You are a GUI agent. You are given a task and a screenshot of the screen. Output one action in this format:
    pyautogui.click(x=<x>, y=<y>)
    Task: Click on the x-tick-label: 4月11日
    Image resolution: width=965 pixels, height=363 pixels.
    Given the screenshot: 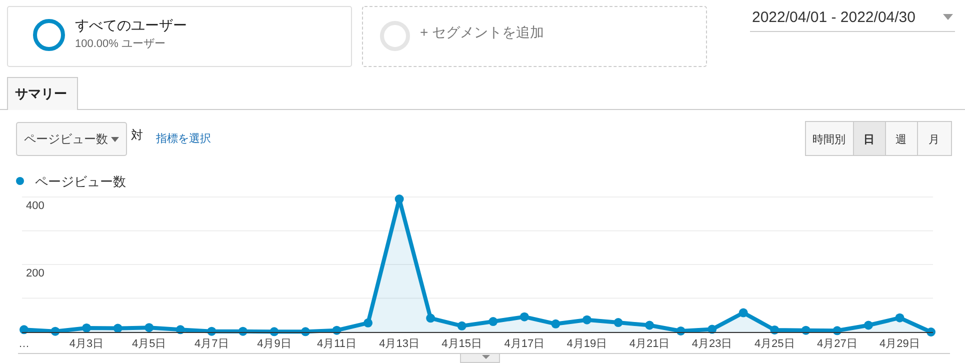 What is the action you would take?
    pyautogui.click(x=336, y=344)
    